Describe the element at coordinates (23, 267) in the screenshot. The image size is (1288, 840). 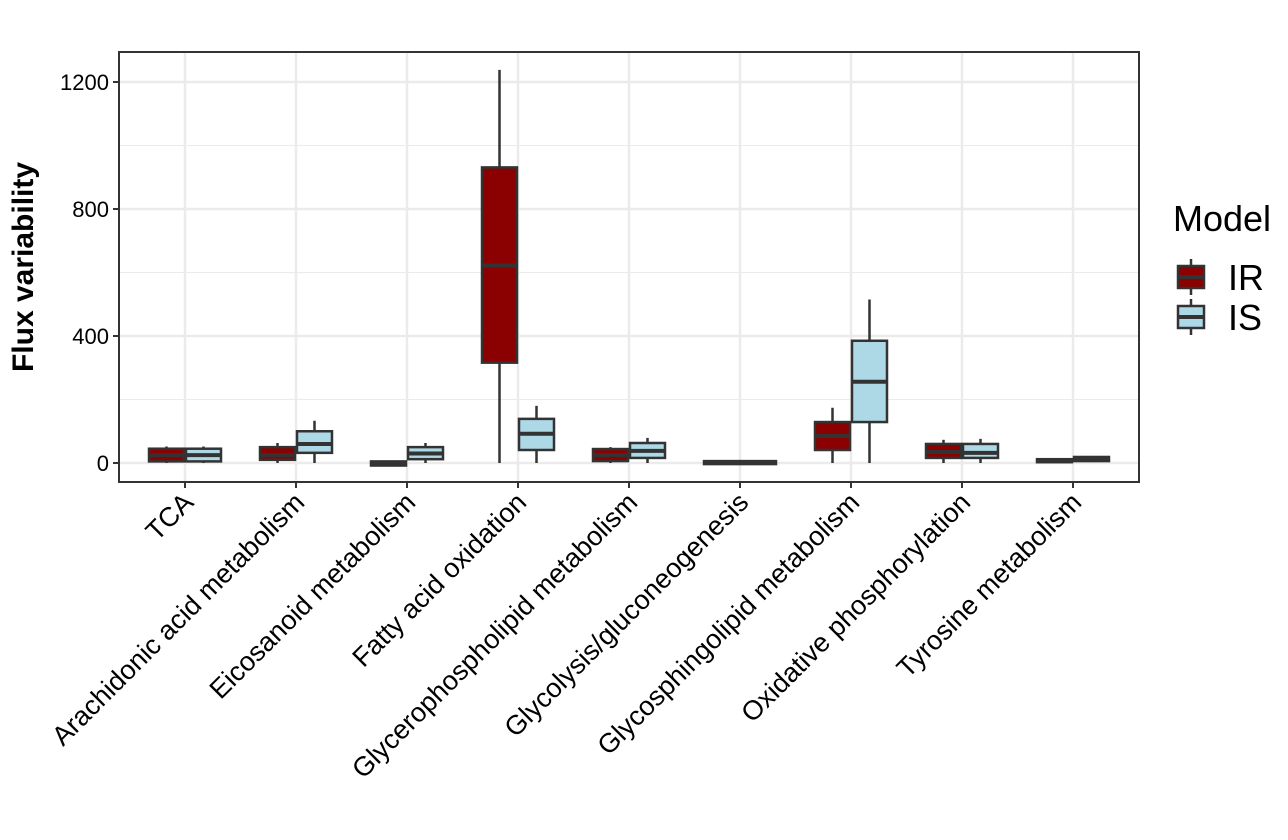
I see `y-axis-title: Flux variability` at that location.